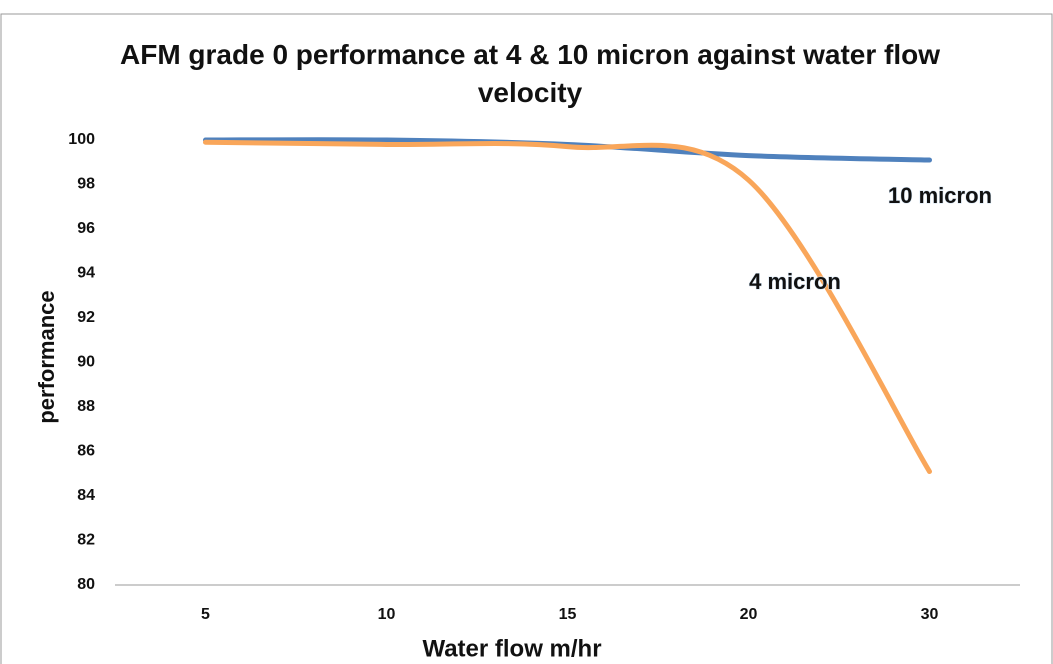 The height and width of the screenshot is (664, 1053). Describe the element at coordinates (387, 614) in the screenshot. I see `x-tick-label: 10` at that location.